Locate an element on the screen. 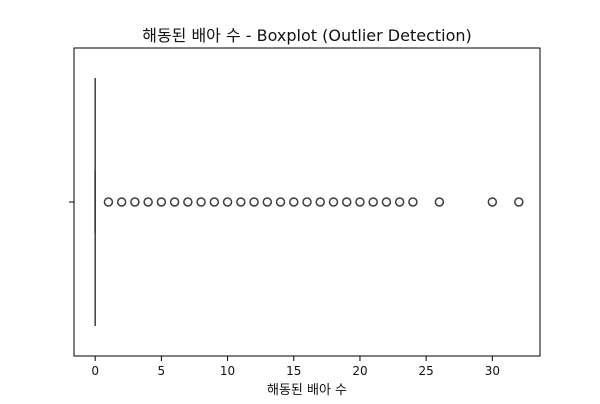 The height and width of the screenshot is (404, 600). x-axis: 0 5 10 15 20 25 30 is located at coordinates (295, 367).